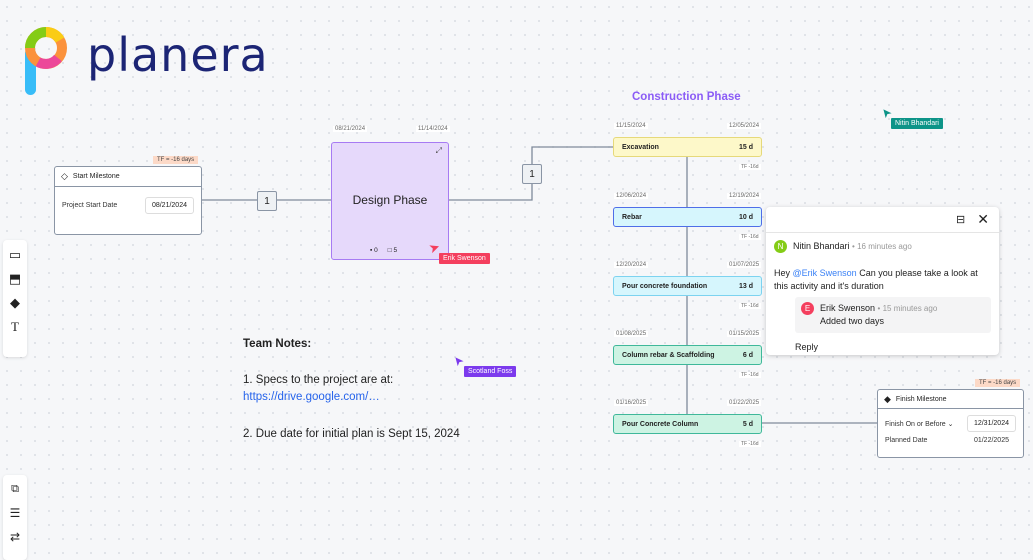 This screenshot has width=1033, height=560. What do you see at coordinates (824, 273) in the screenshot?
I see `mention-link: @Erik Swenson` at bounding box center [824, 273].